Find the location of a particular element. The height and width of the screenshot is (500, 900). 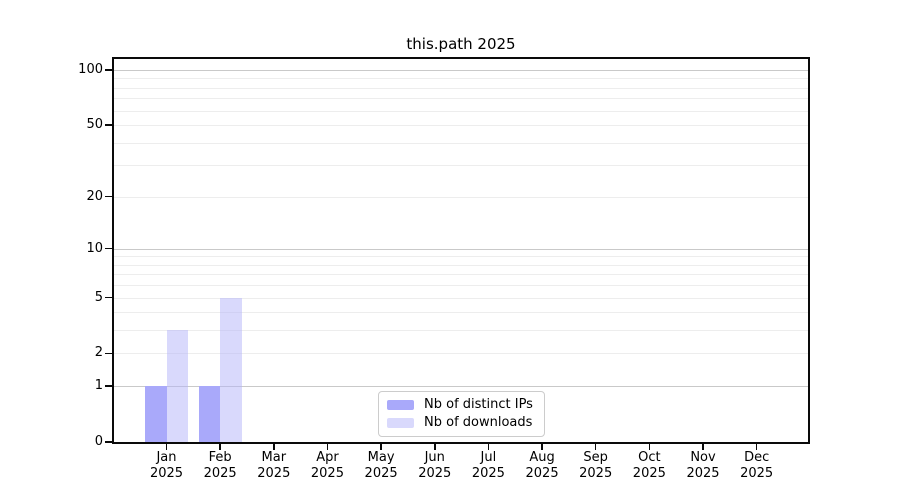

x-tick-label: Apr 2025 is located at coordinates (327, 465).